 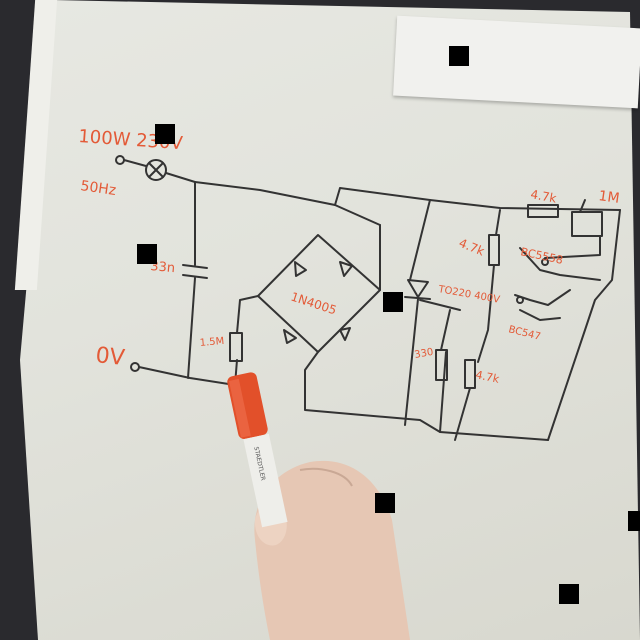 I want to click on resistor-r-mid, so click(x=494, y=250).